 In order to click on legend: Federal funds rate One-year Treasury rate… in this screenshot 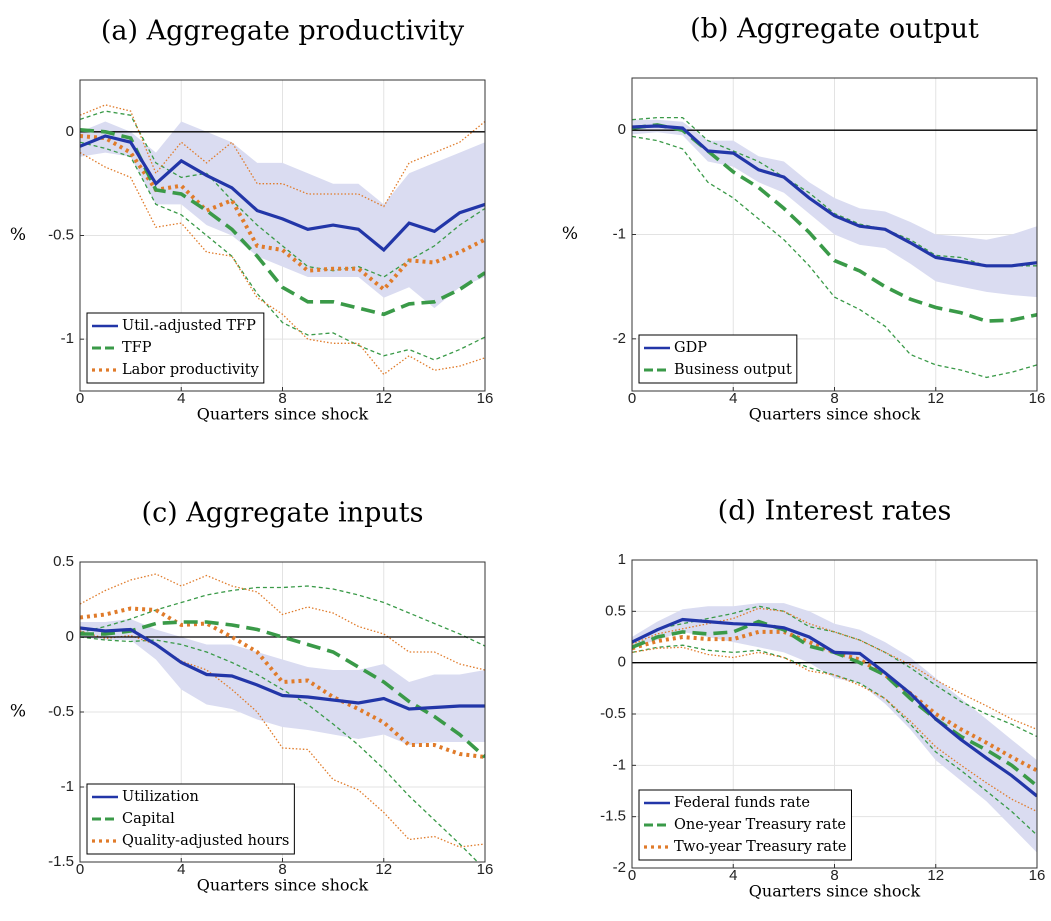, I will do `click(745, 825)`.